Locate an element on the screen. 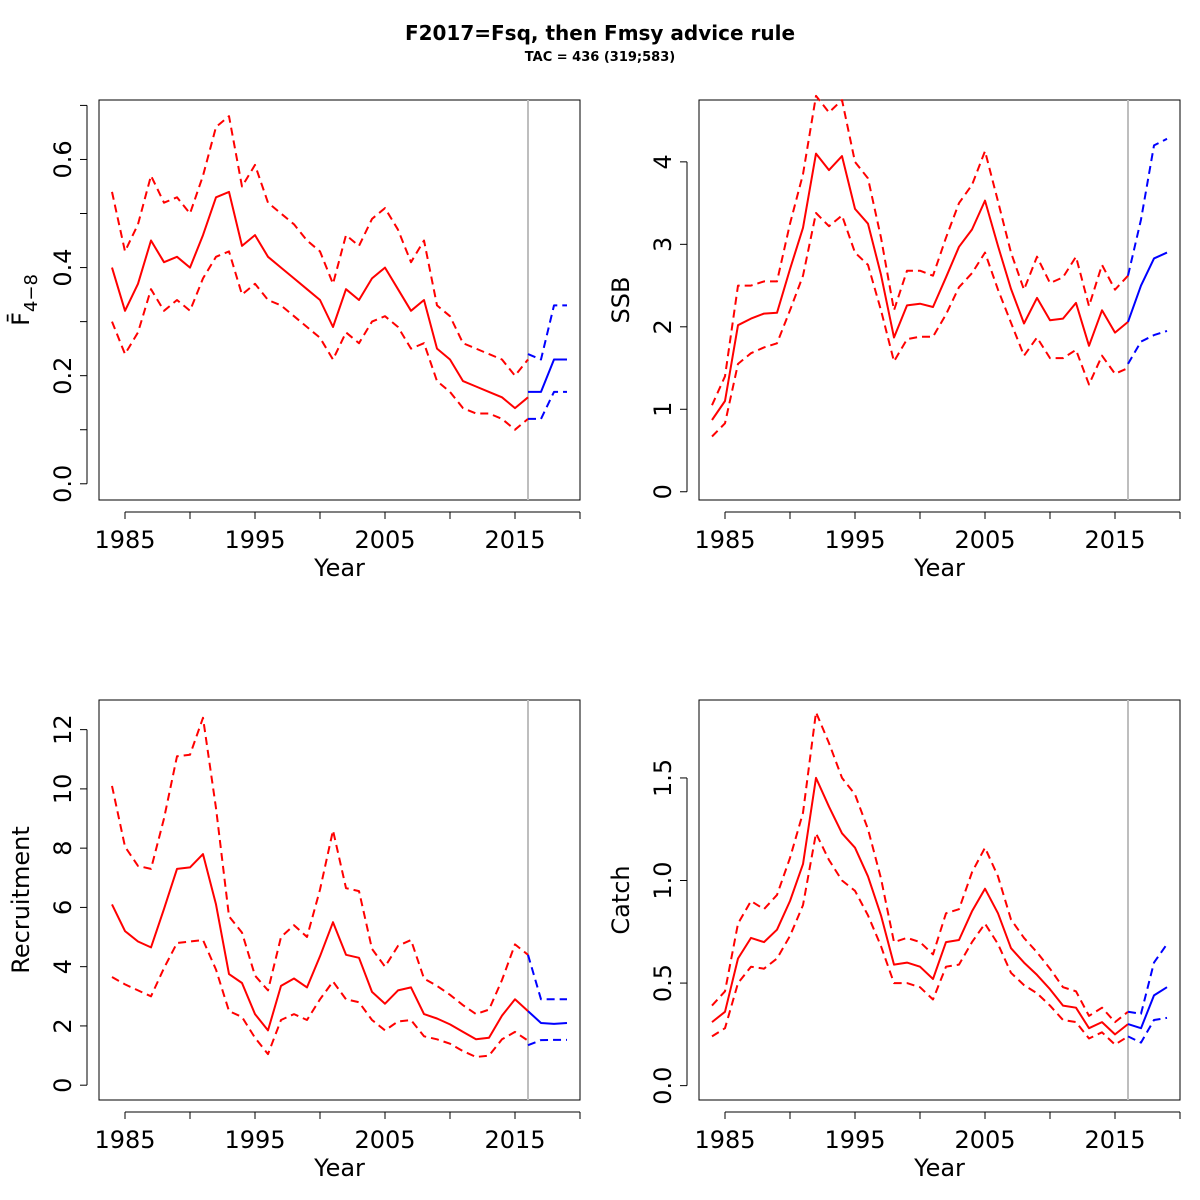  catch-plot-frame is located at coordinates (939, 900).